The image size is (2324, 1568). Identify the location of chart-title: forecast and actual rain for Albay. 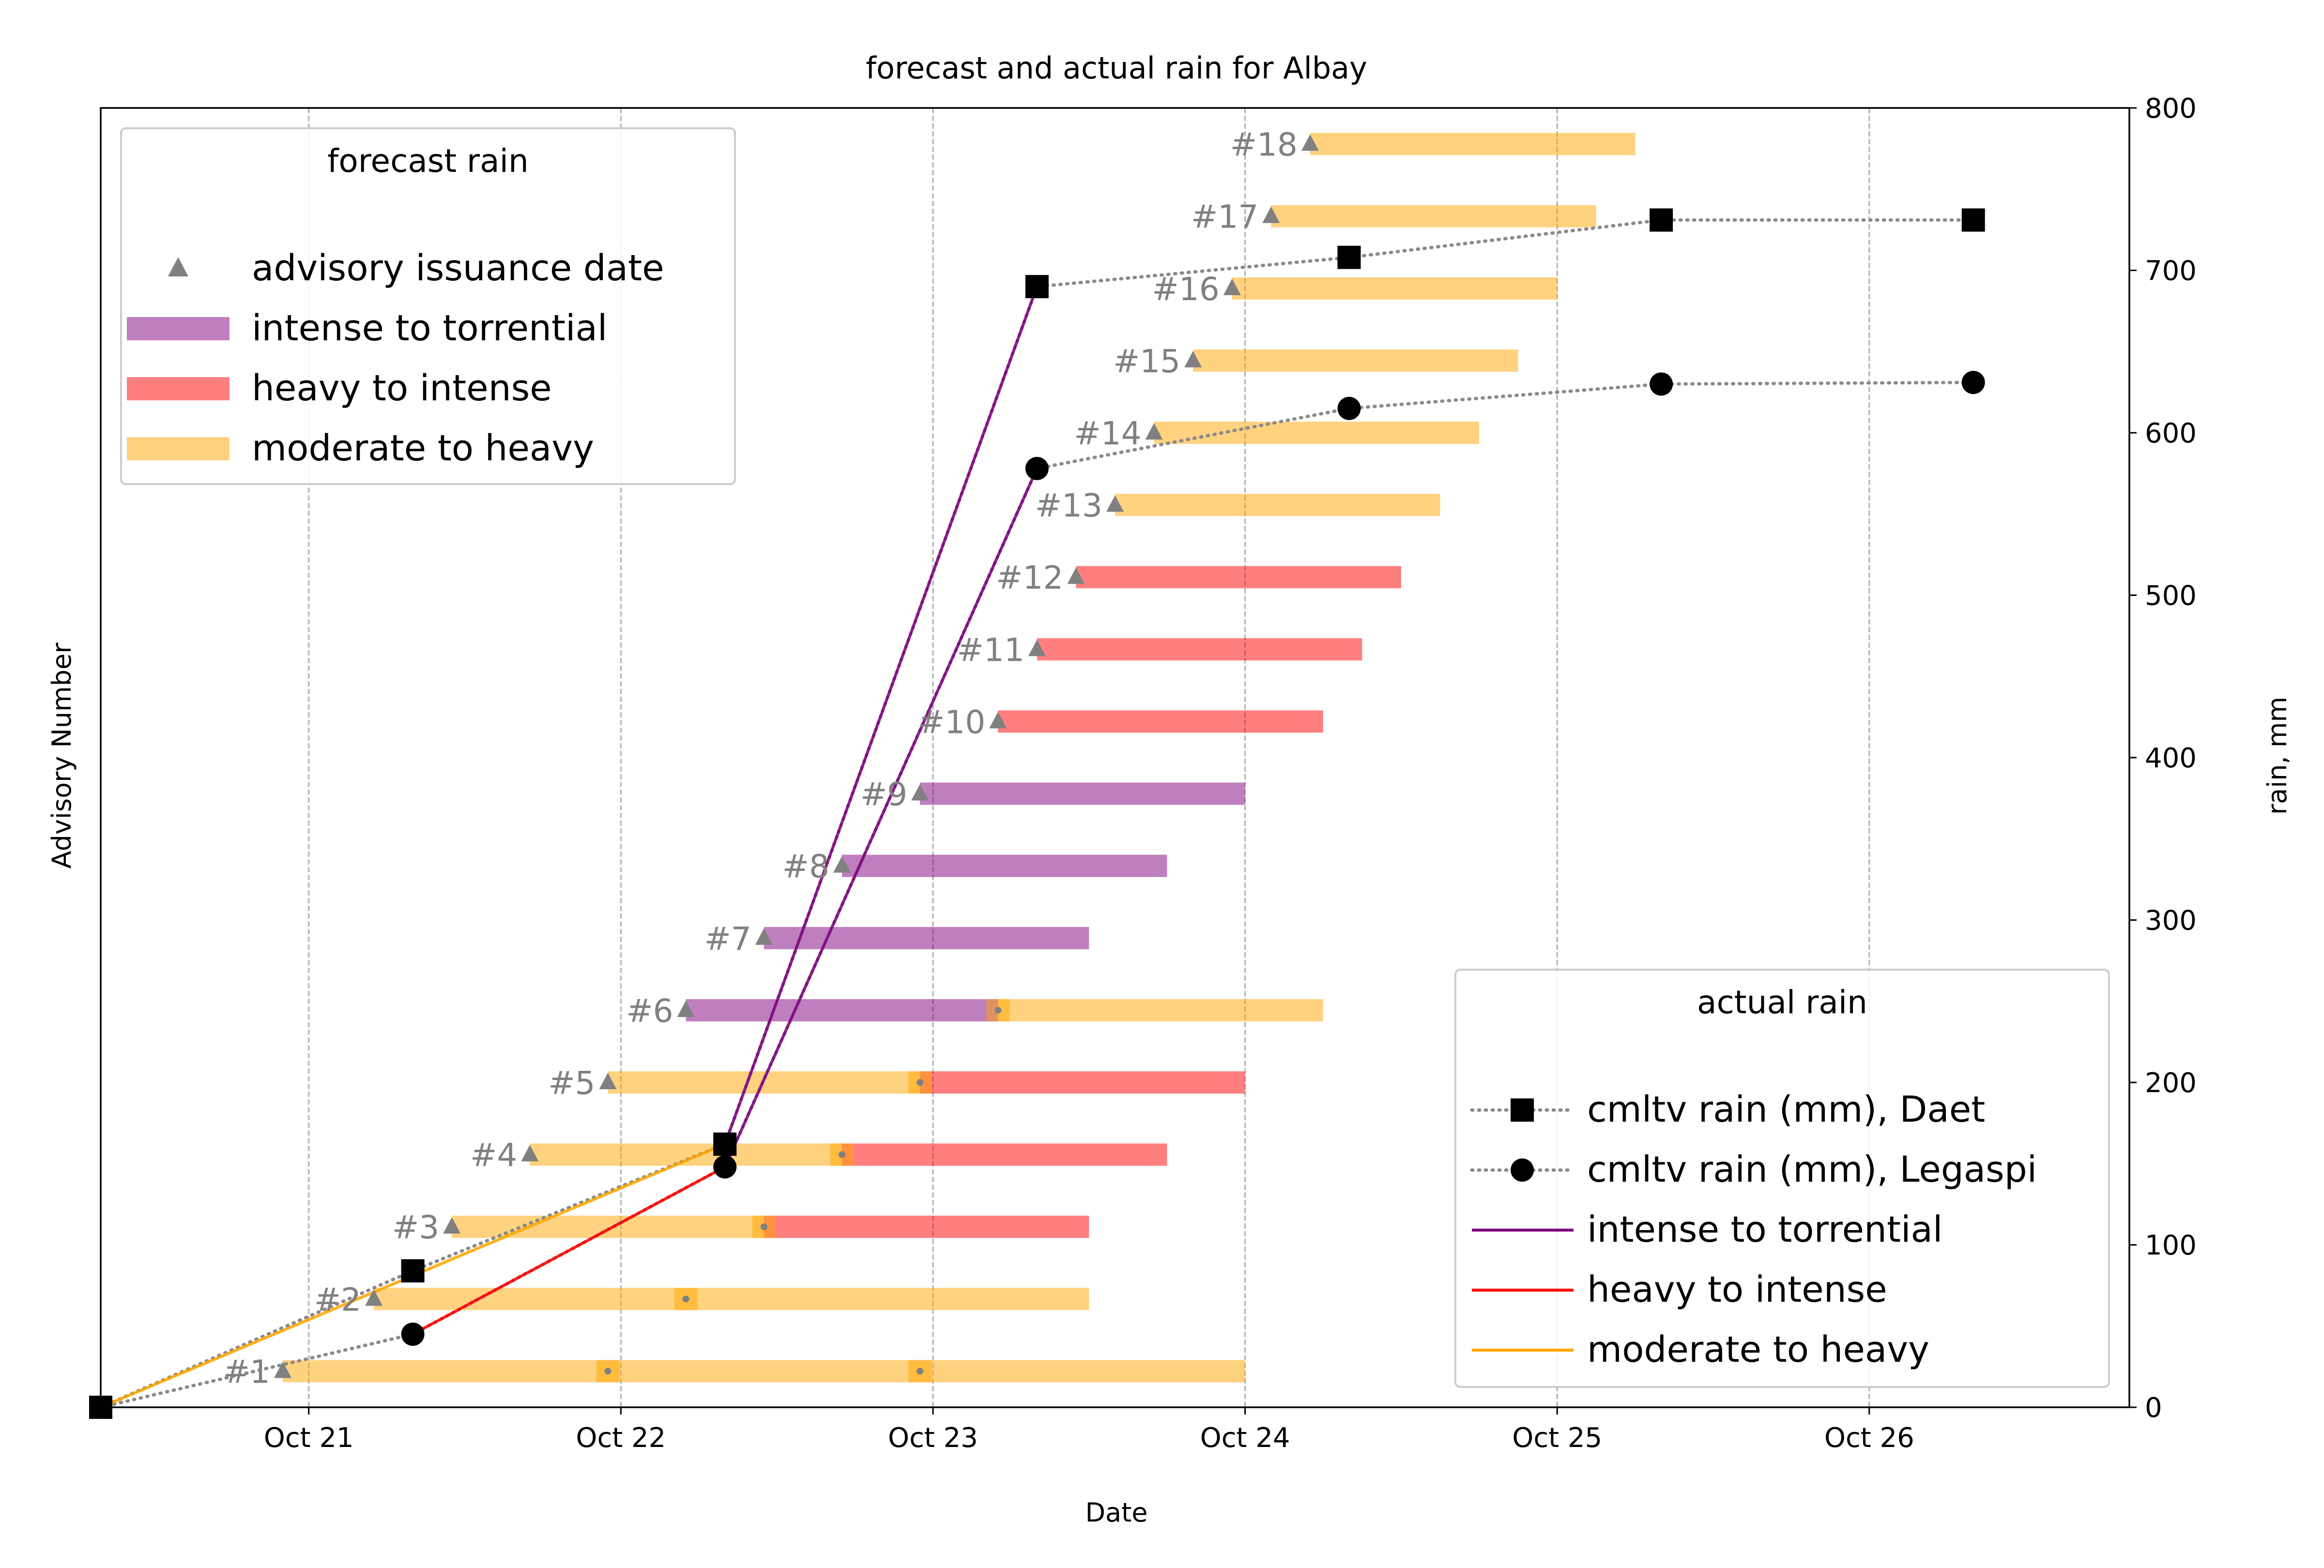
(1116, 68).